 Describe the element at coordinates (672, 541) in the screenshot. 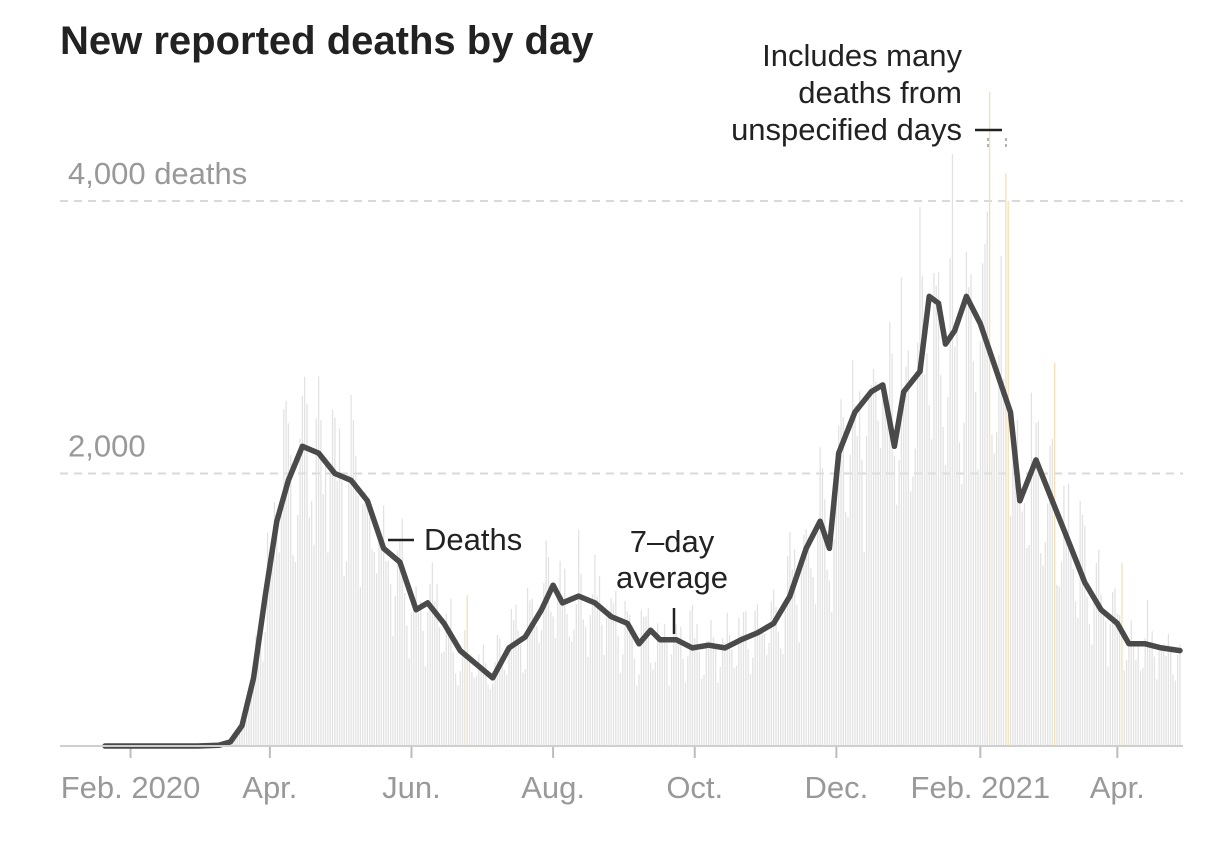

I see `annotation-average-line-1: 7–day` at that location.